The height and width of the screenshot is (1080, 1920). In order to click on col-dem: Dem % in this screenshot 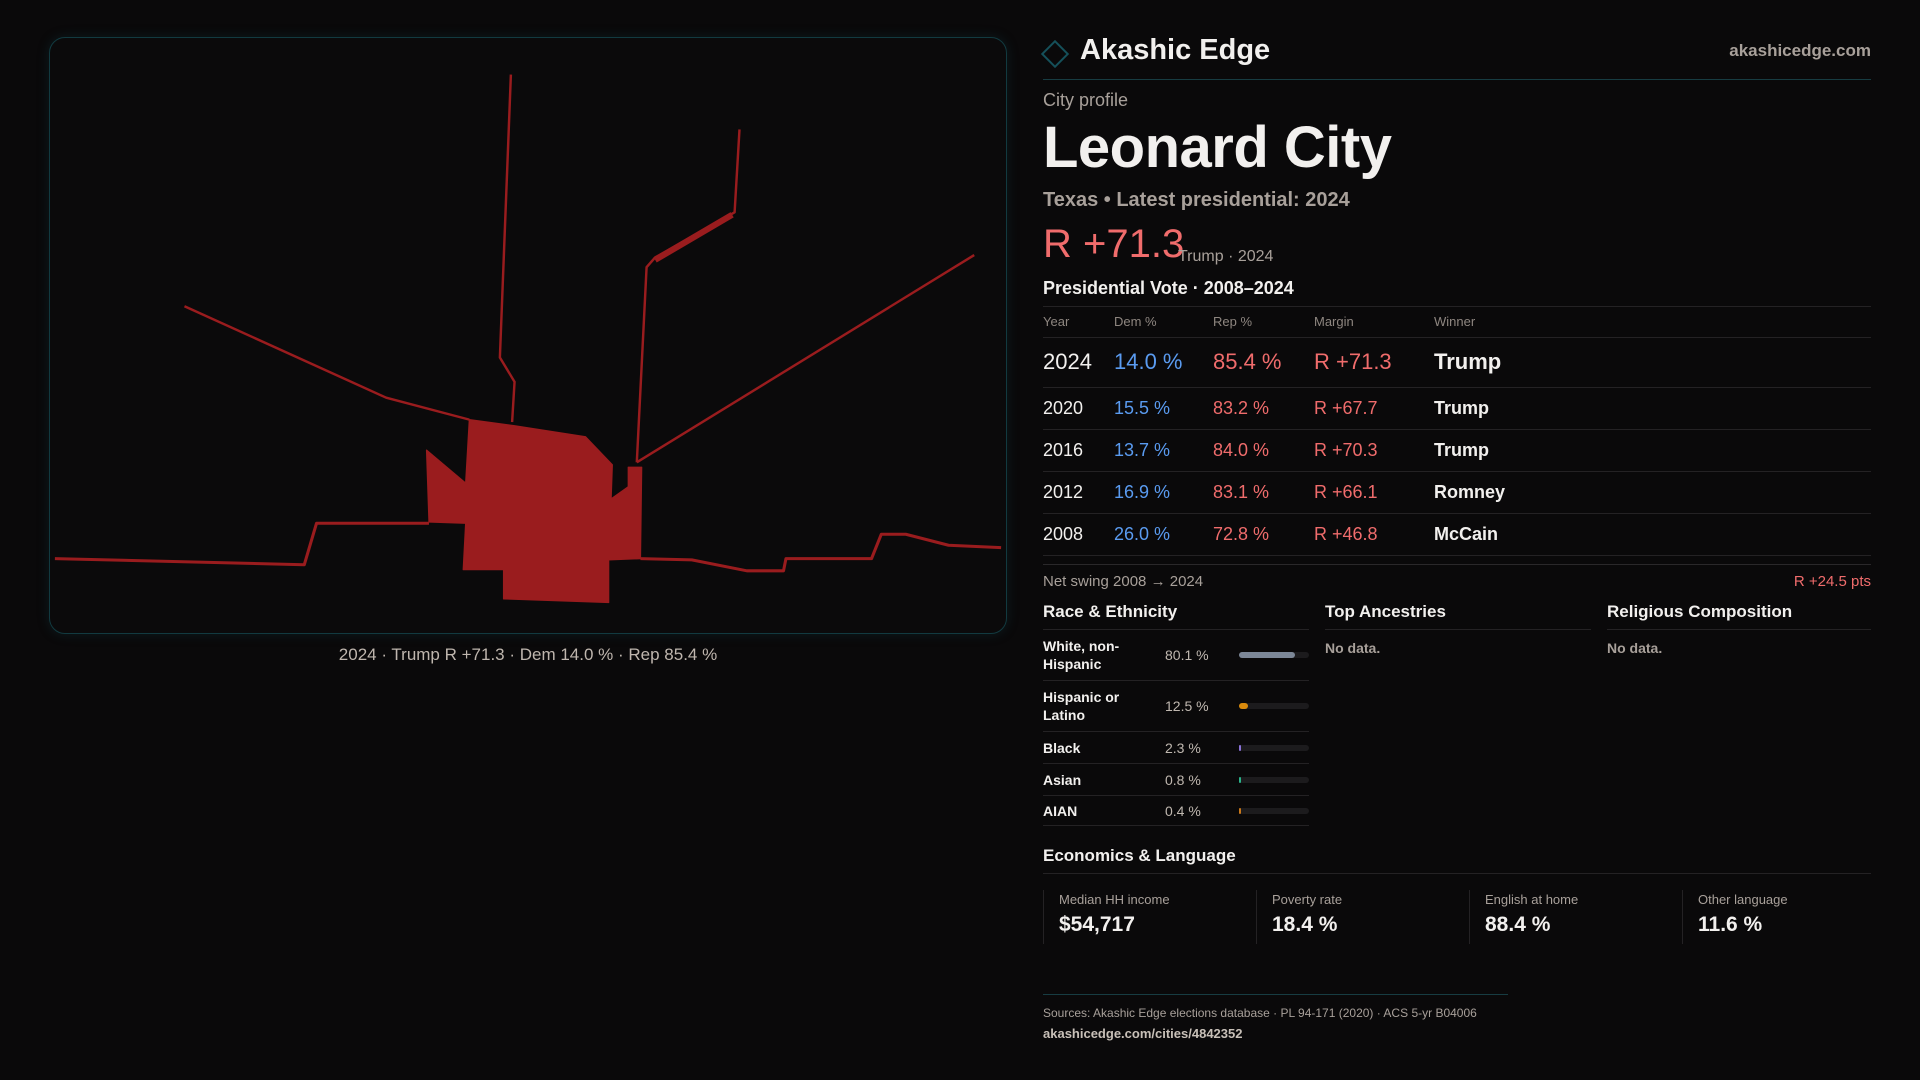, I will do `click(1163, 322)`.